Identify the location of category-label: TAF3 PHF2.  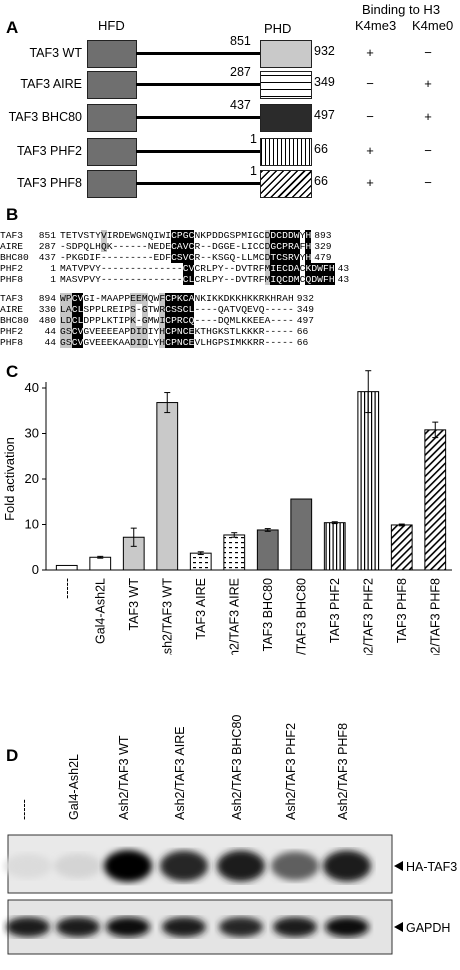
(335, 610).